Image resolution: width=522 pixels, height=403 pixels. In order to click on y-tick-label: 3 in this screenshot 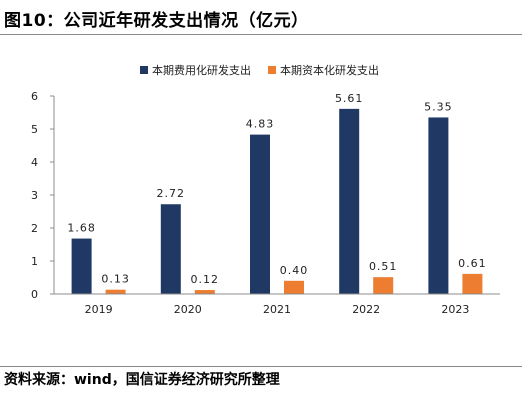, I will do `click(34, 195)`.